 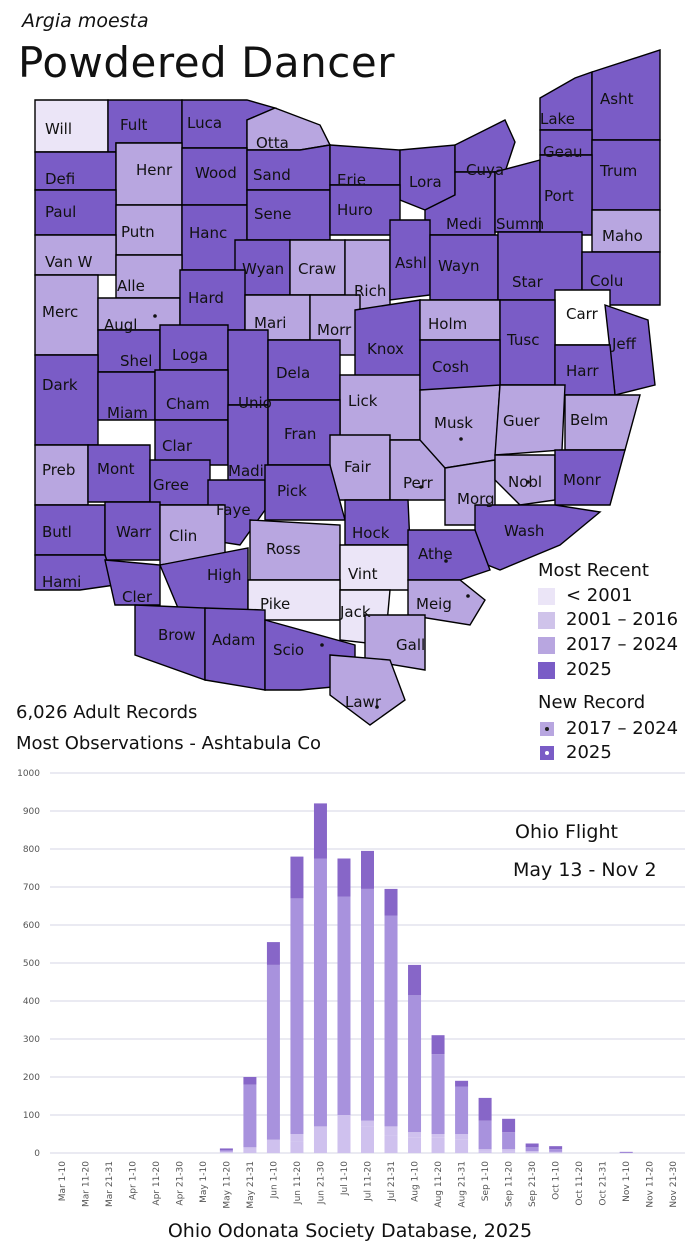 I want to click on x-tick-label: May 1-10, so click(x=204, y=1182).